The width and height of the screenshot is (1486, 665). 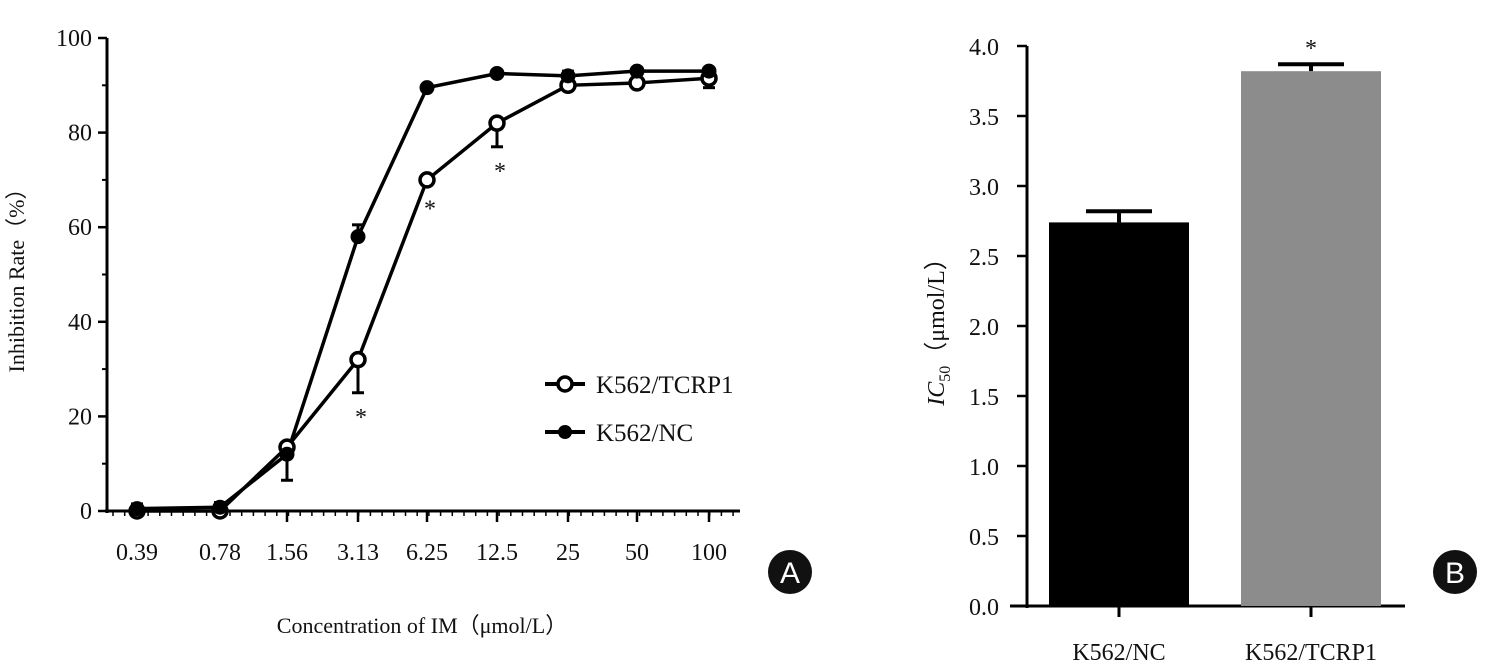 I want to click on y-label-ic: IC, so click(x=937, y=394).